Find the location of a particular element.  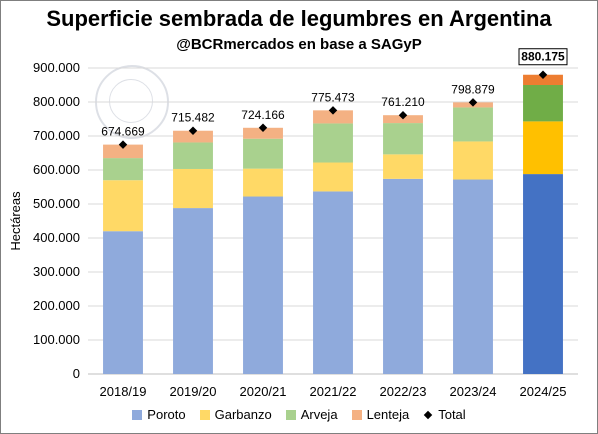

total-label: 798.879 is located at coordinates (473, 89).